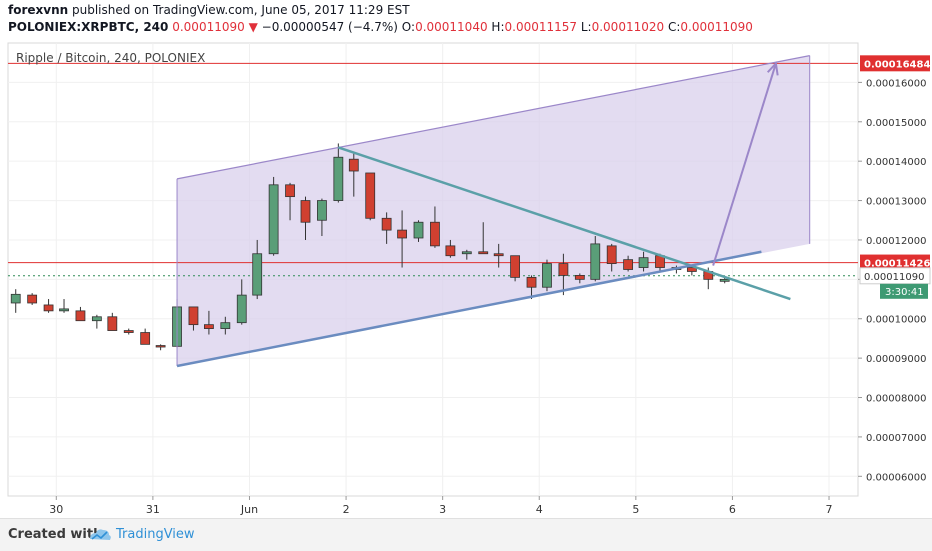  Describe the element at coordinates (896, 241) in the screenshot. I see `y-tick-label: 0.00012000` at that location.